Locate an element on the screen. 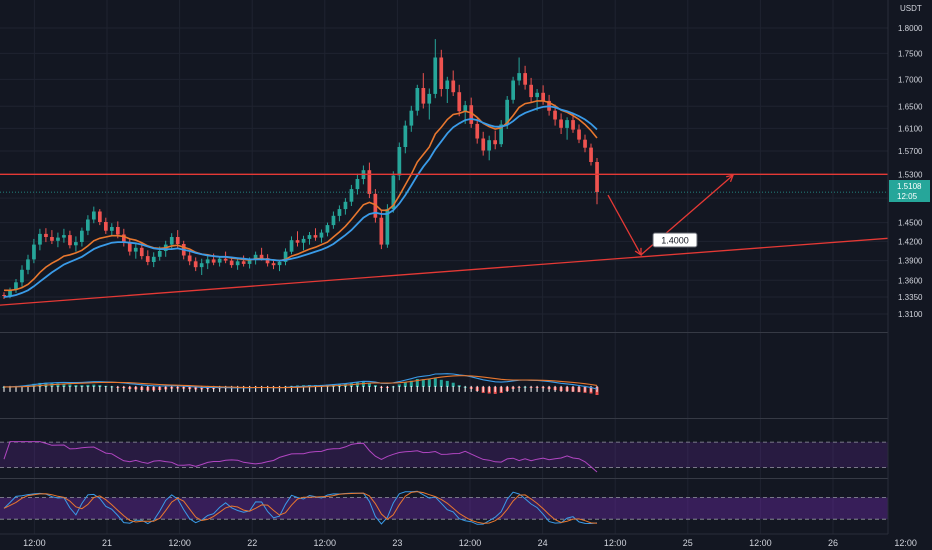 The width and height of the screenshot is (932, 550). x-tick-label: 22 is located at coordinates (252, 543).